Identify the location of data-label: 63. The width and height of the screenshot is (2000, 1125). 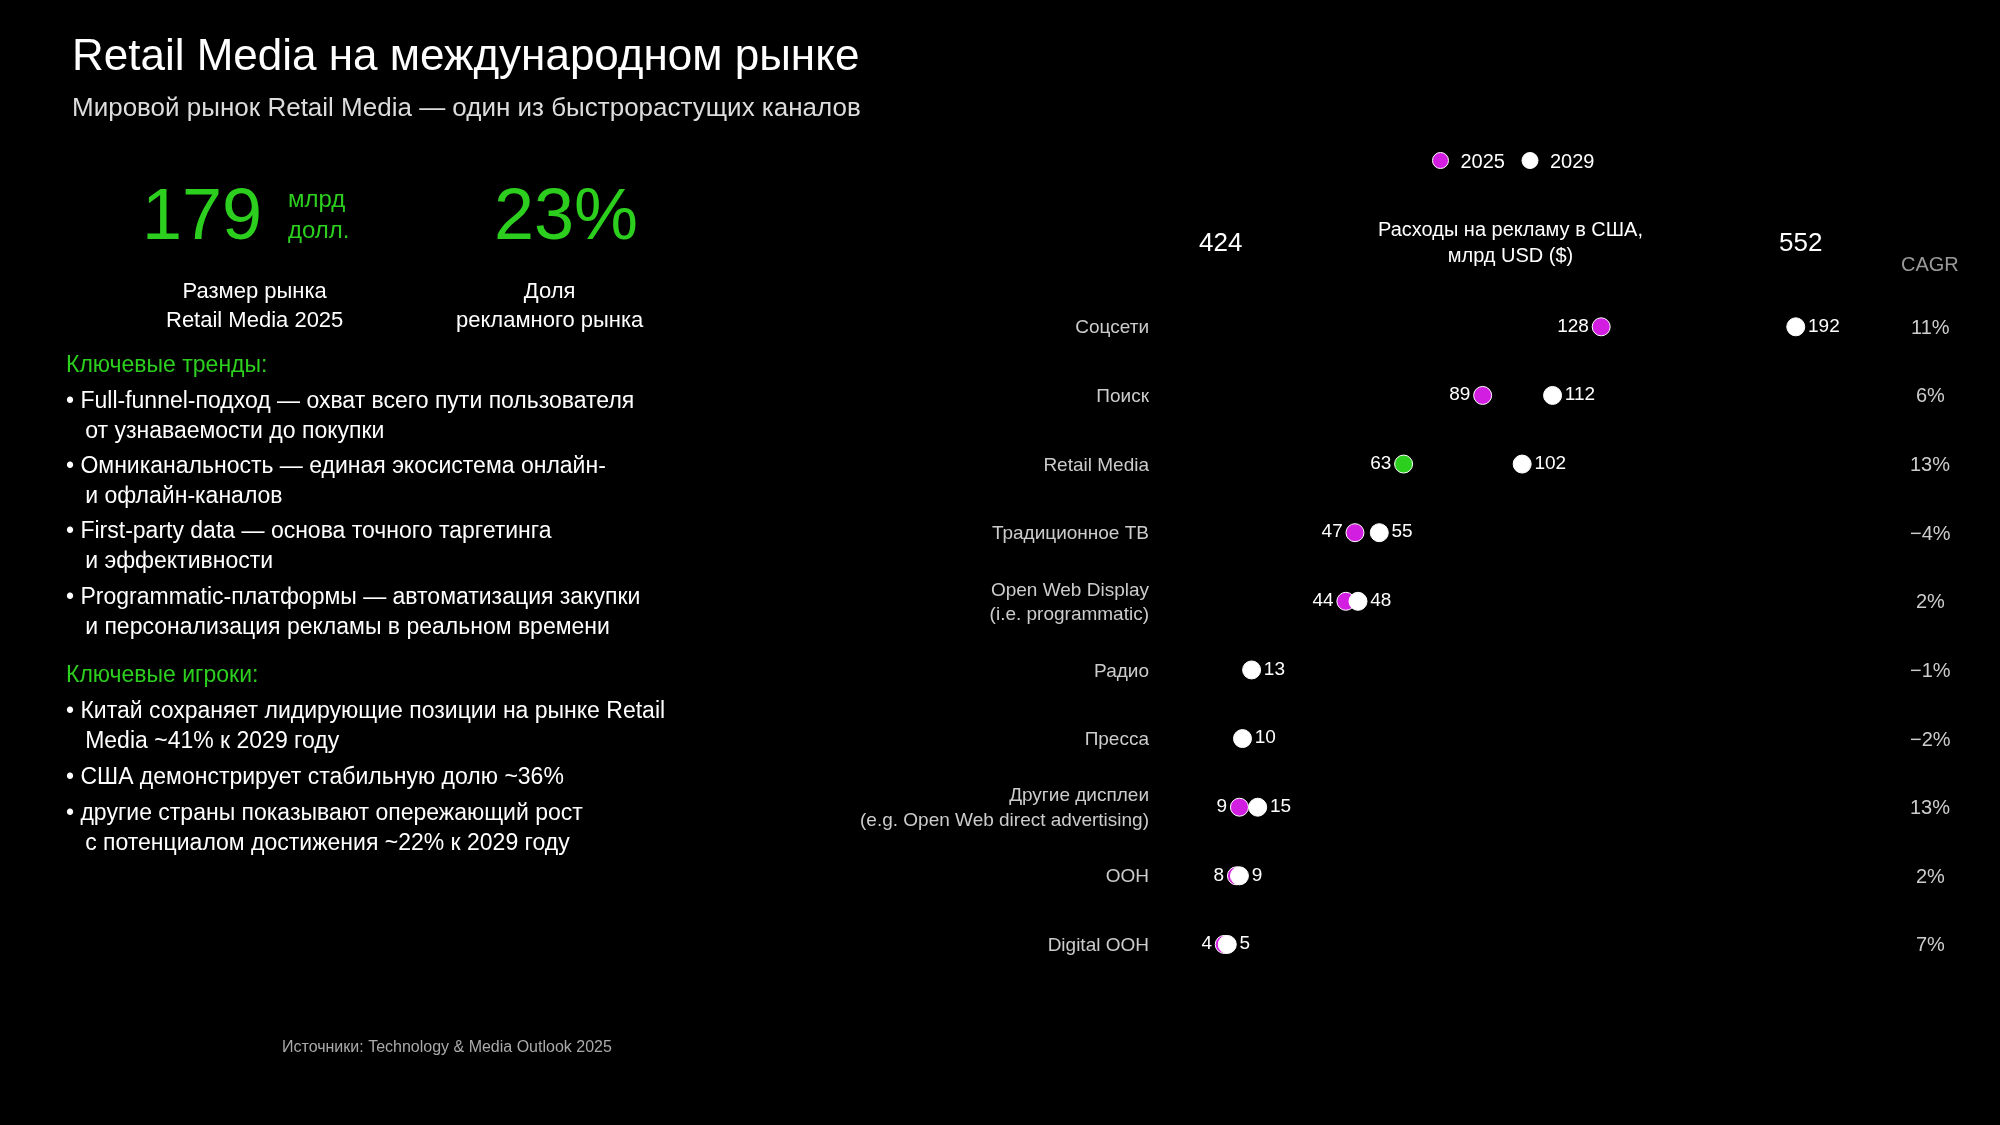
(1381, 462).